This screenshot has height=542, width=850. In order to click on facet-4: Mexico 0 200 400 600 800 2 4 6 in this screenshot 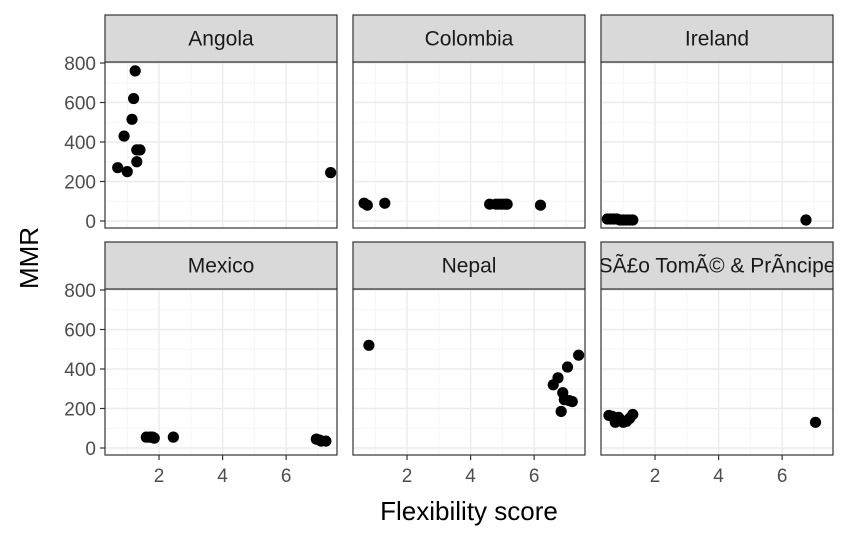, I will do `click(201, 364)`.